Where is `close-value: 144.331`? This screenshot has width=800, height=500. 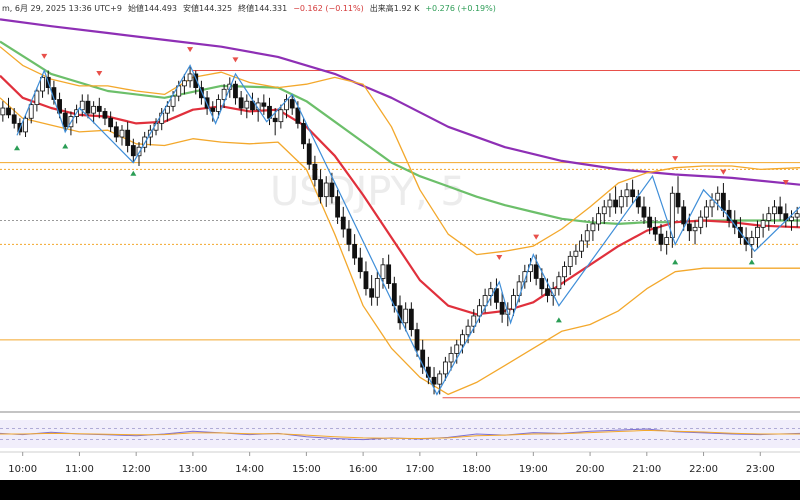 close-value: 144.331 is located at coordinates (271, 8).